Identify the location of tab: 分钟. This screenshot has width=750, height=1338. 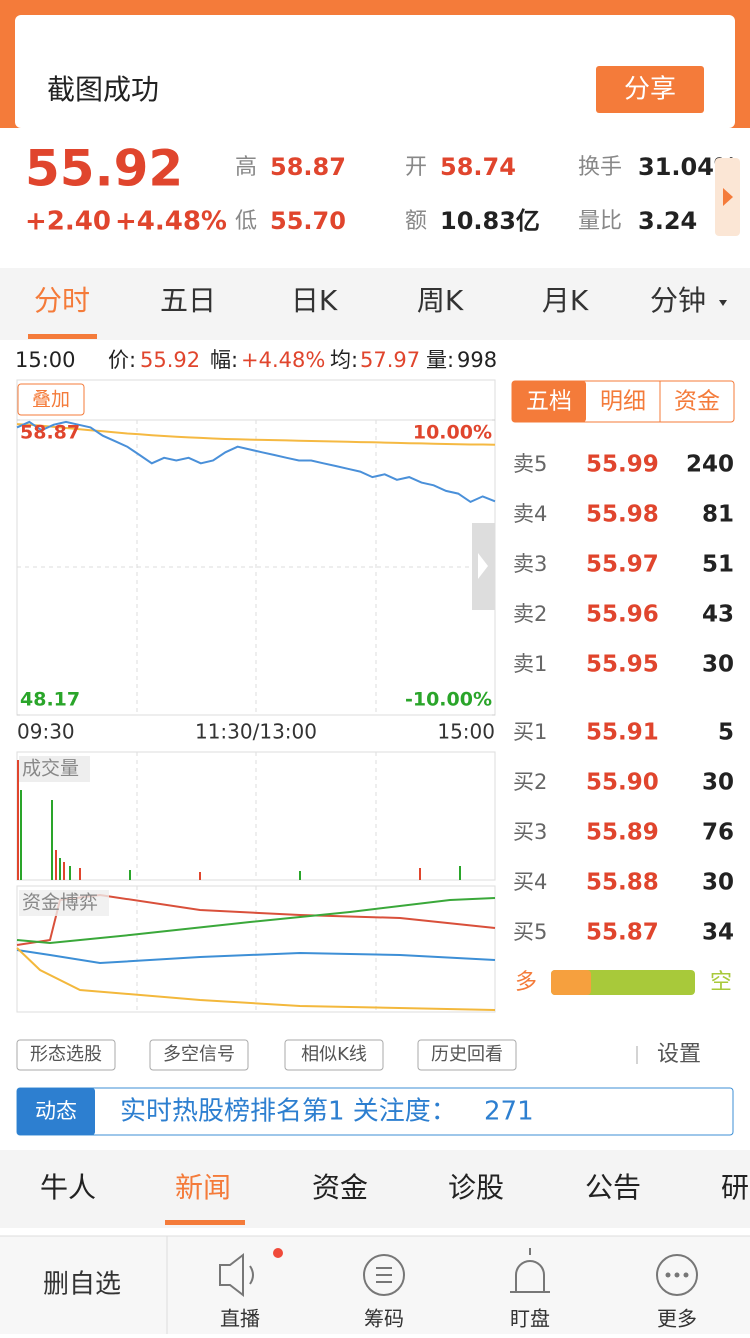
(678, 300).